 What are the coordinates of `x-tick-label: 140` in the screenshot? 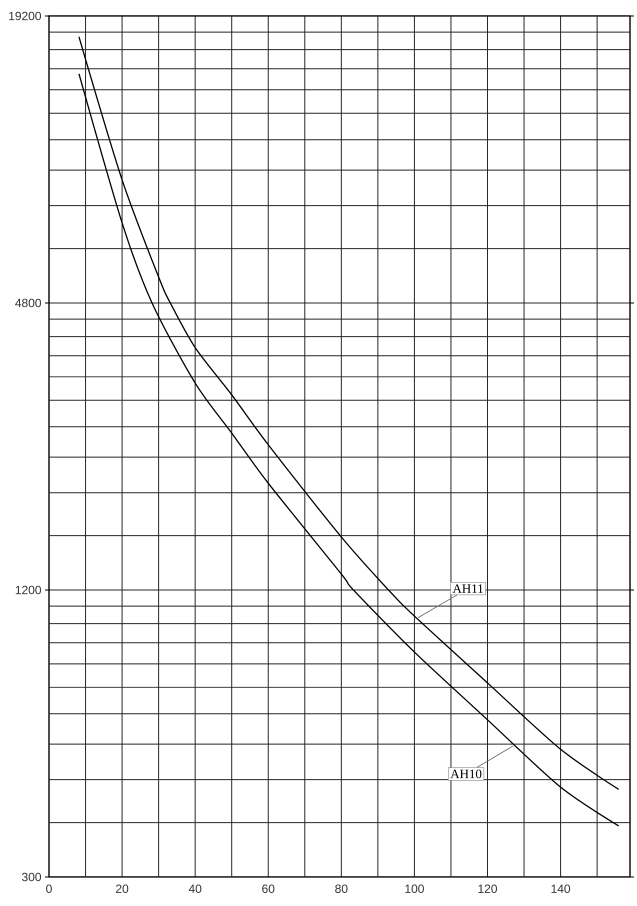 It's located at (561, 888).